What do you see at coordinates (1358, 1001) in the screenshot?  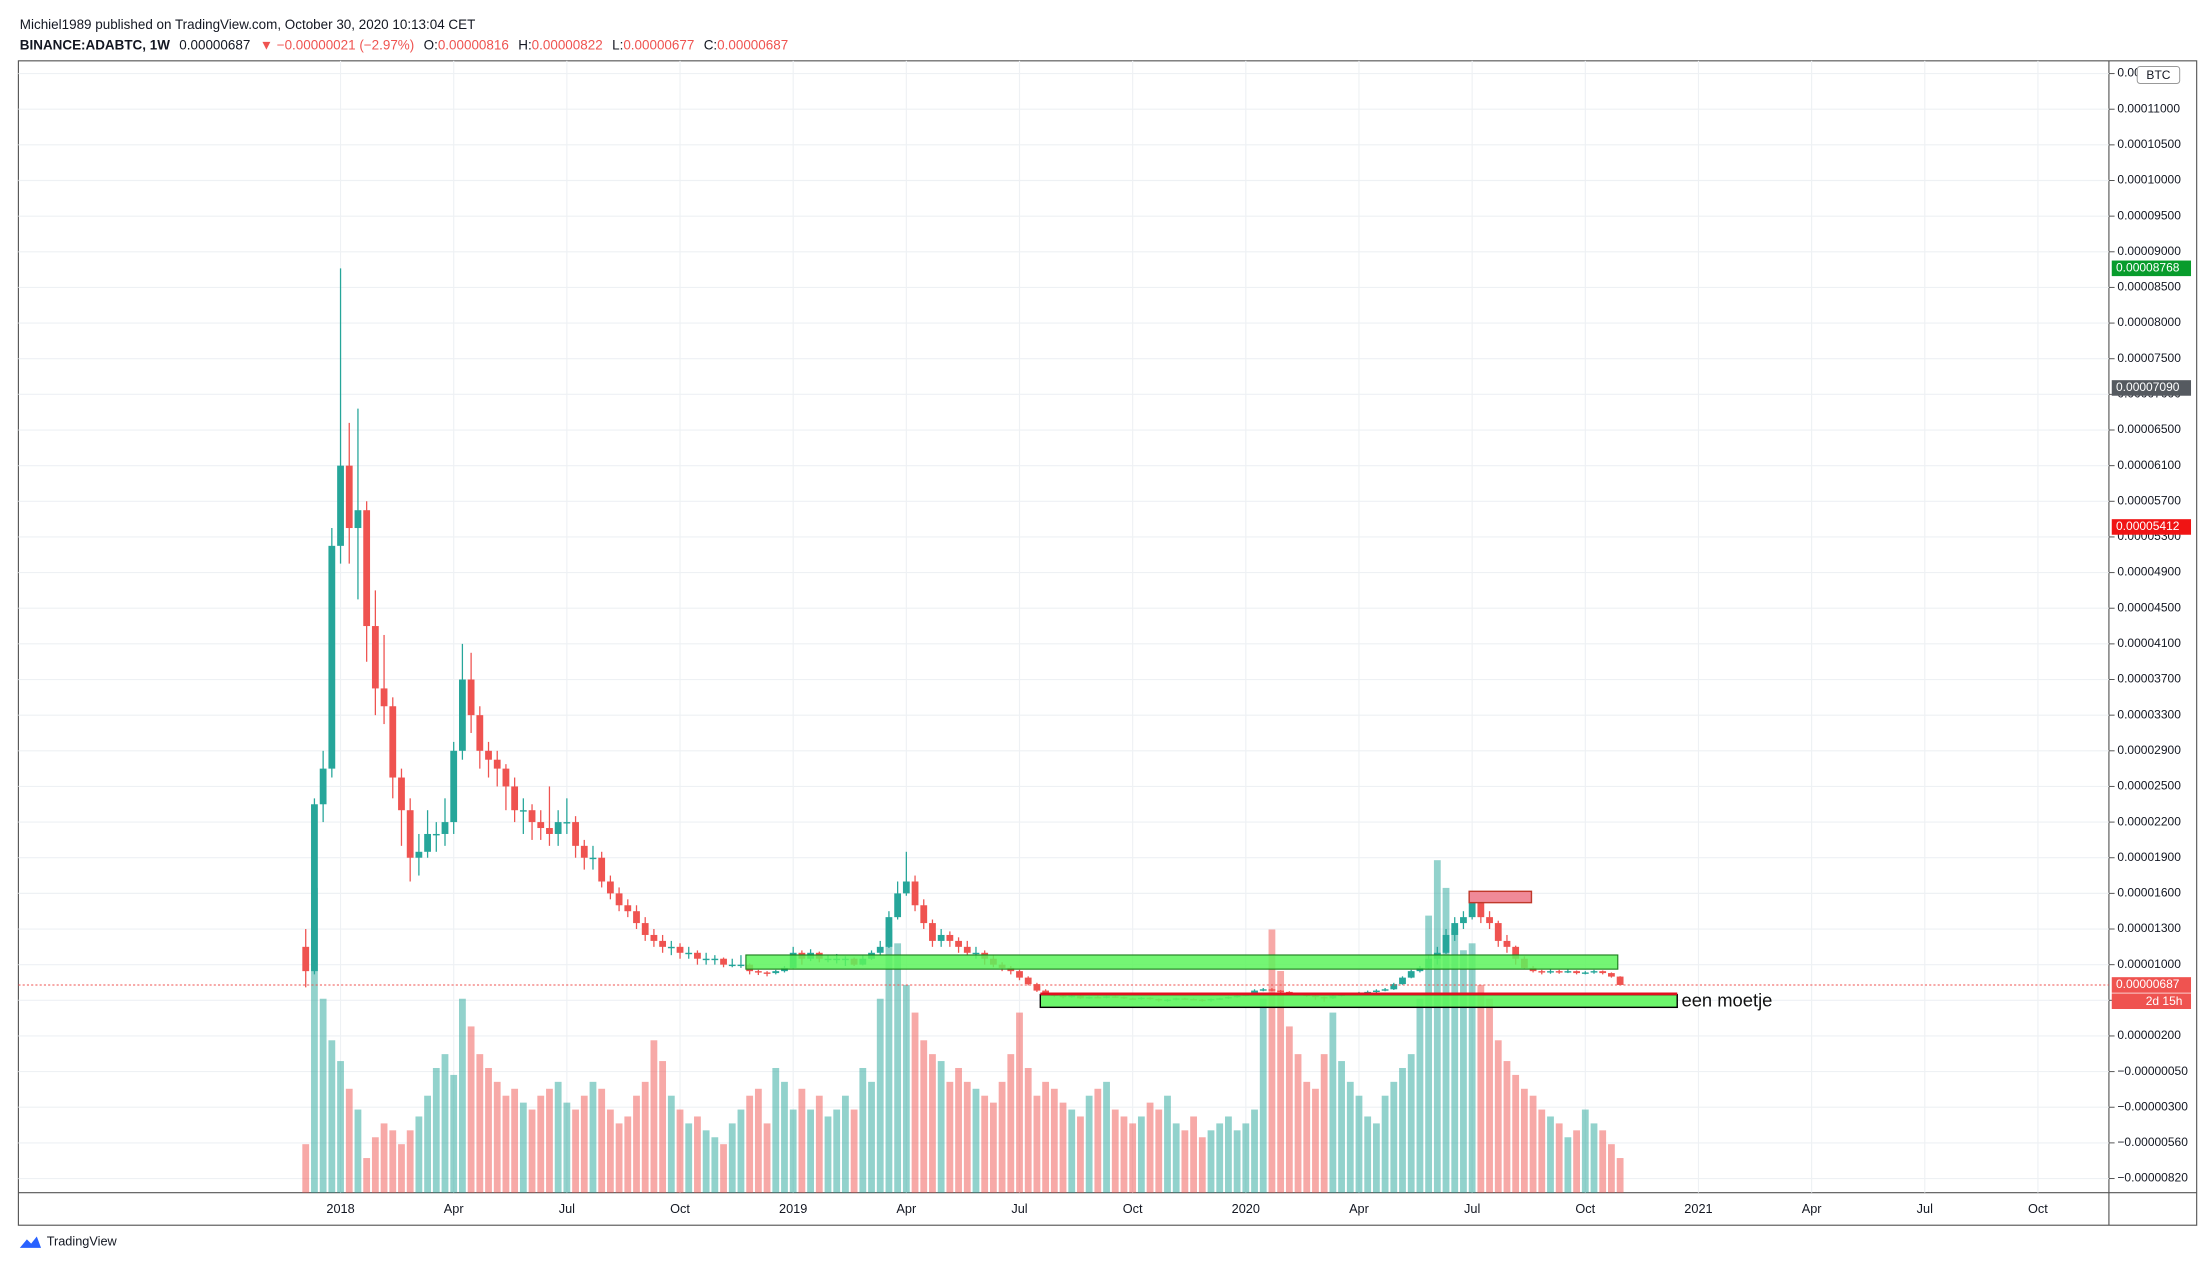 I see `support-zone` at bounding box center [1358, 1001].